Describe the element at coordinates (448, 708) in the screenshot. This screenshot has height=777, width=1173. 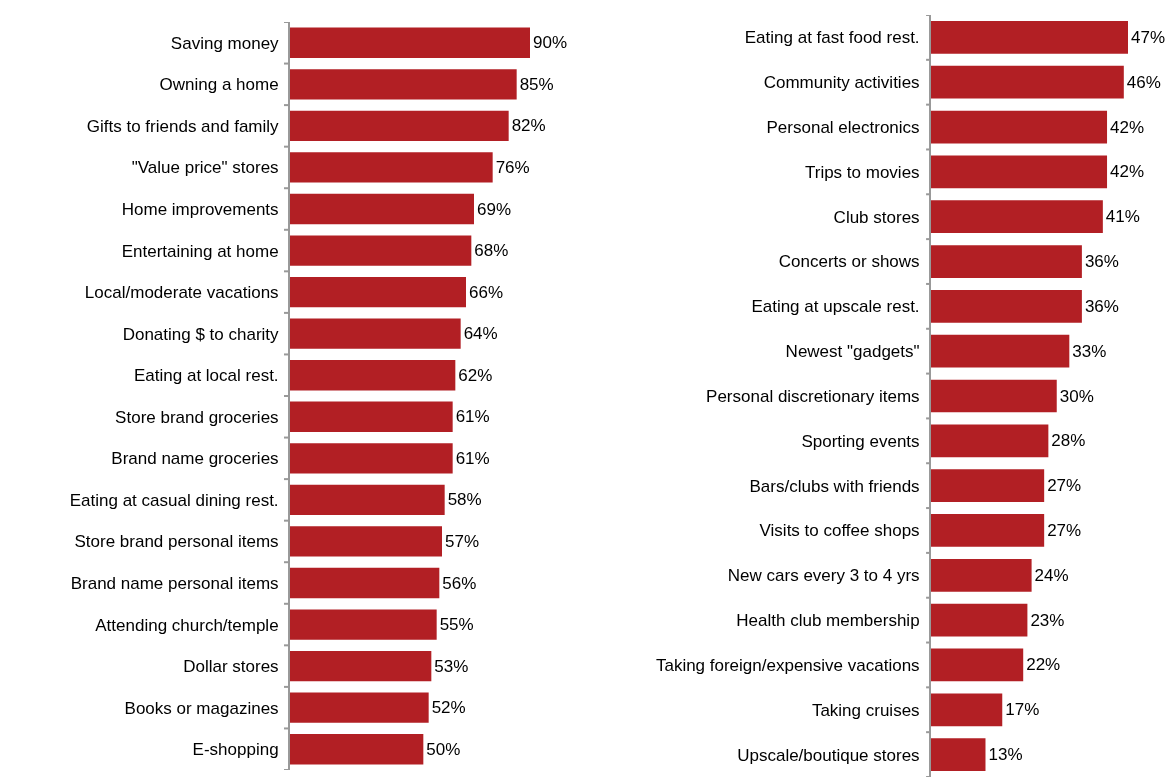
I see `data-label: 52%` at that location.